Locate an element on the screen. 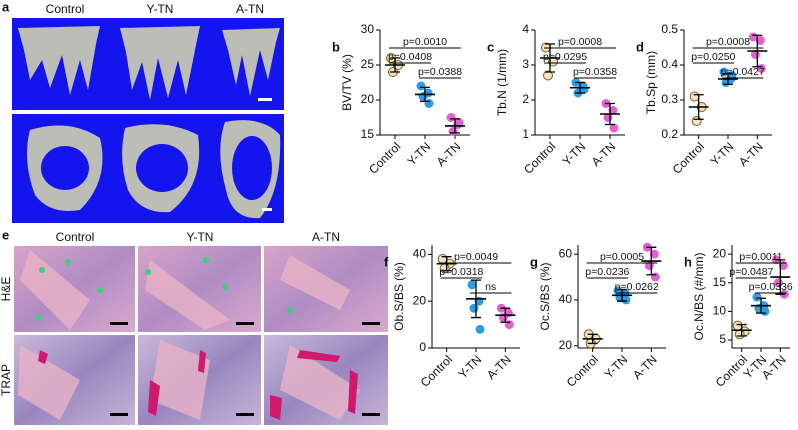 Image resolution: width=798 pixels, height=430 pixels. comparison-label: p=0.0010 is located at coordinates (425, 42).